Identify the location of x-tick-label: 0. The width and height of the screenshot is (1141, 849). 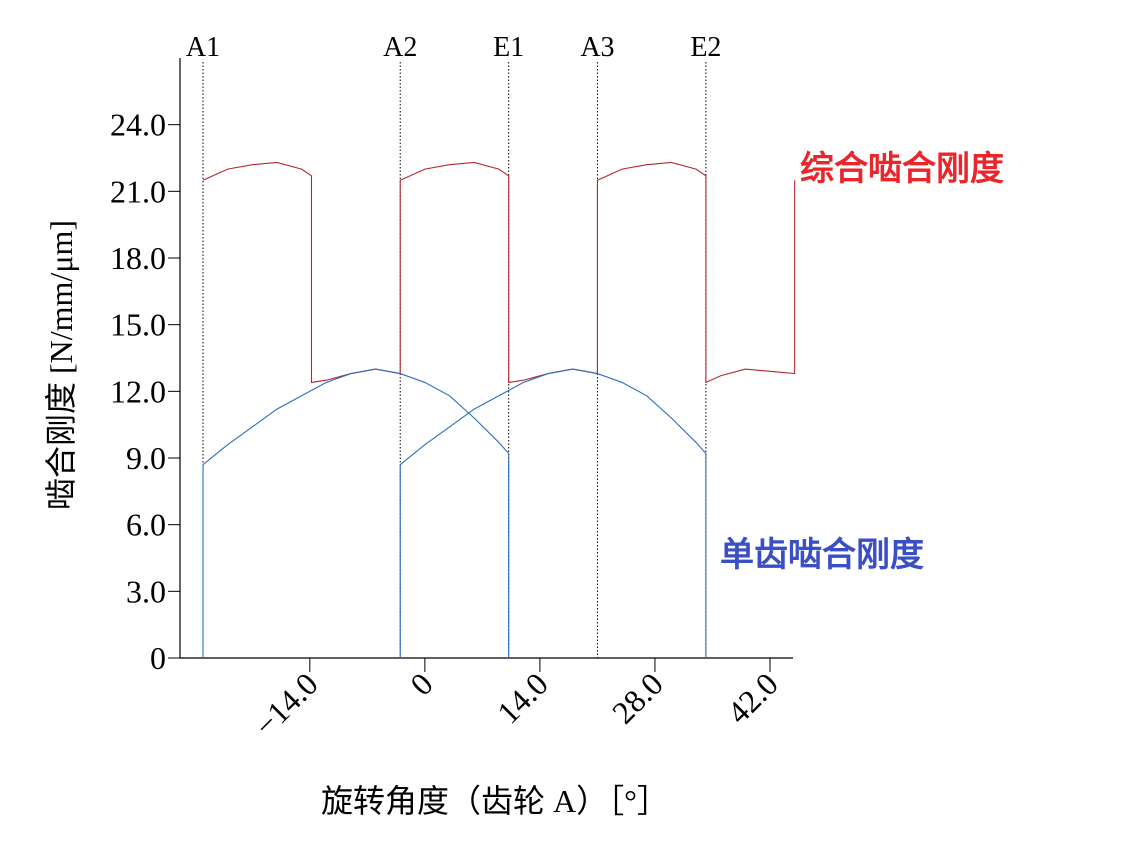
(421, 683).